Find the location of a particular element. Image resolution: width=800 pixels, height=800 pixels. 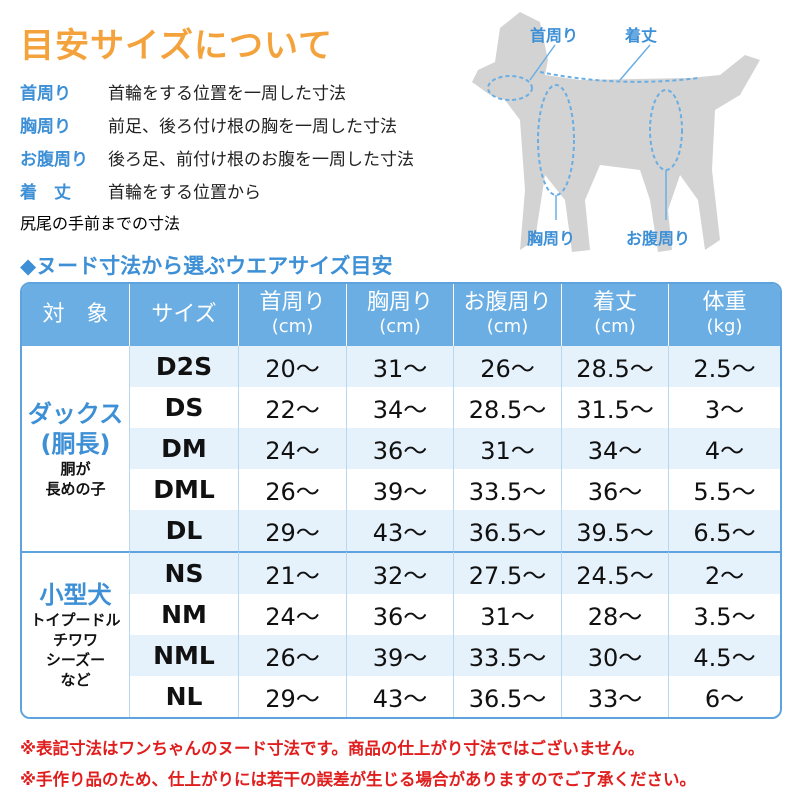

diagram-label-length: 着丈 is located at coordinates (641, 35).